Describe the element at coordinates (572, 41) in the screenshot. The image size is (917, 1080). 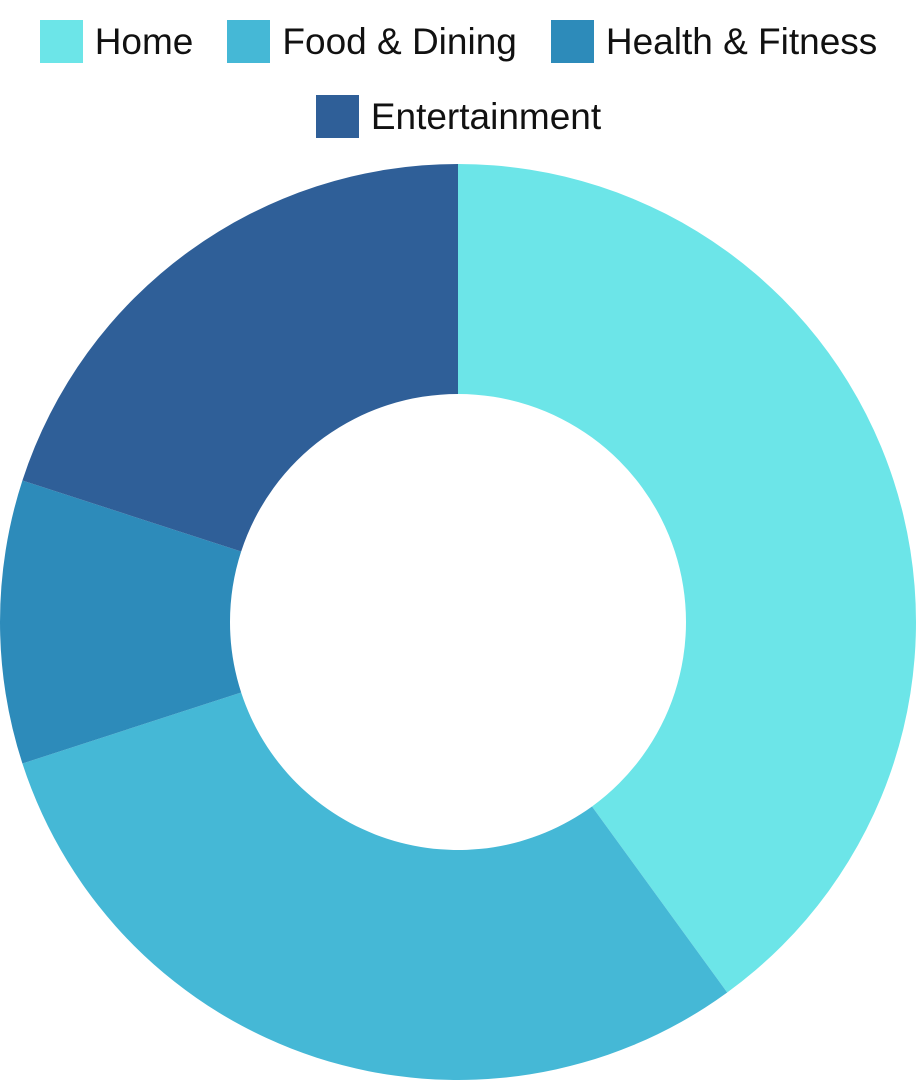
I see `legend-swatch-health-fitness` at that location.